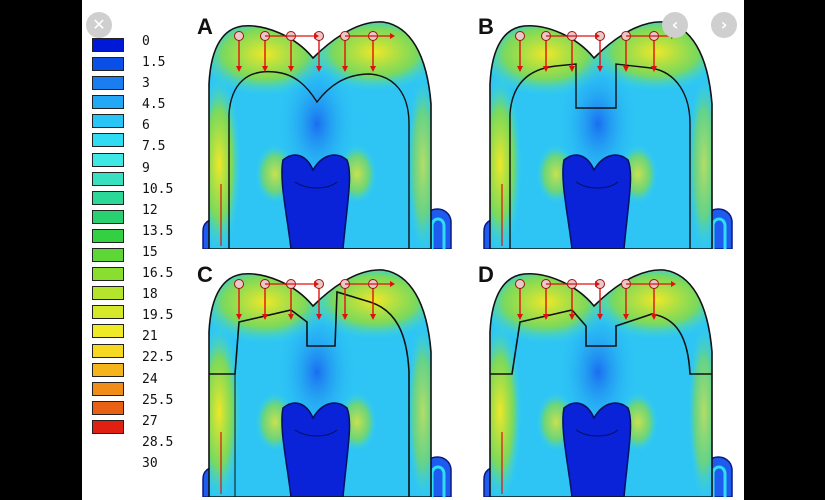  I want to click on legend-label: 27, so click(150, 421).